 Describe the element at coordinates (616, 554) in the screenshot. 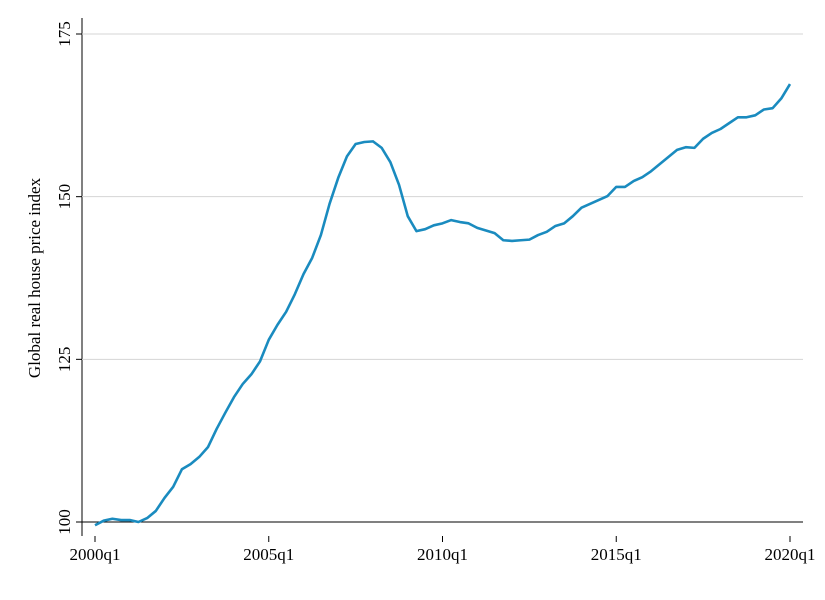

I see `x-tick-label: 2015q1` at that location.